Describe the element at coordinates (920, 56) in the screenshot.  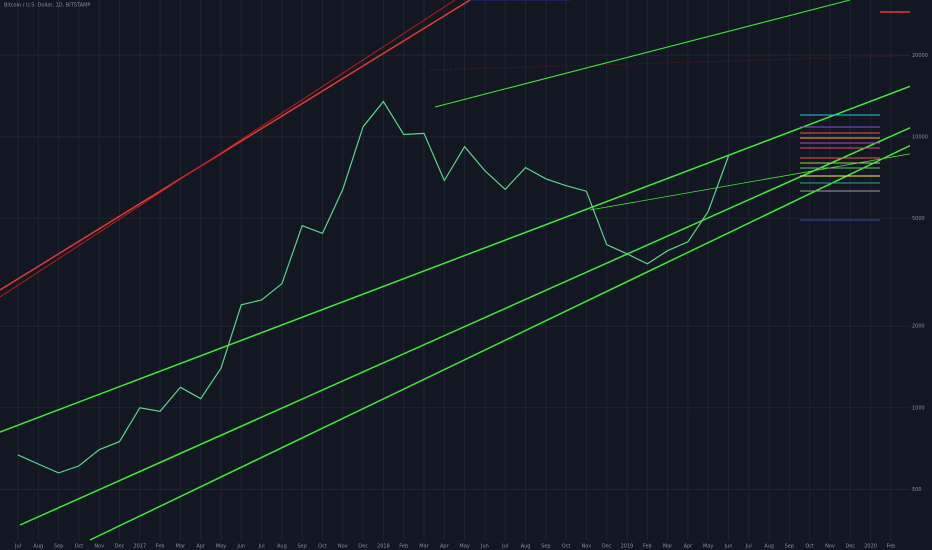
I see `y-tick-label: 20000` at that location.